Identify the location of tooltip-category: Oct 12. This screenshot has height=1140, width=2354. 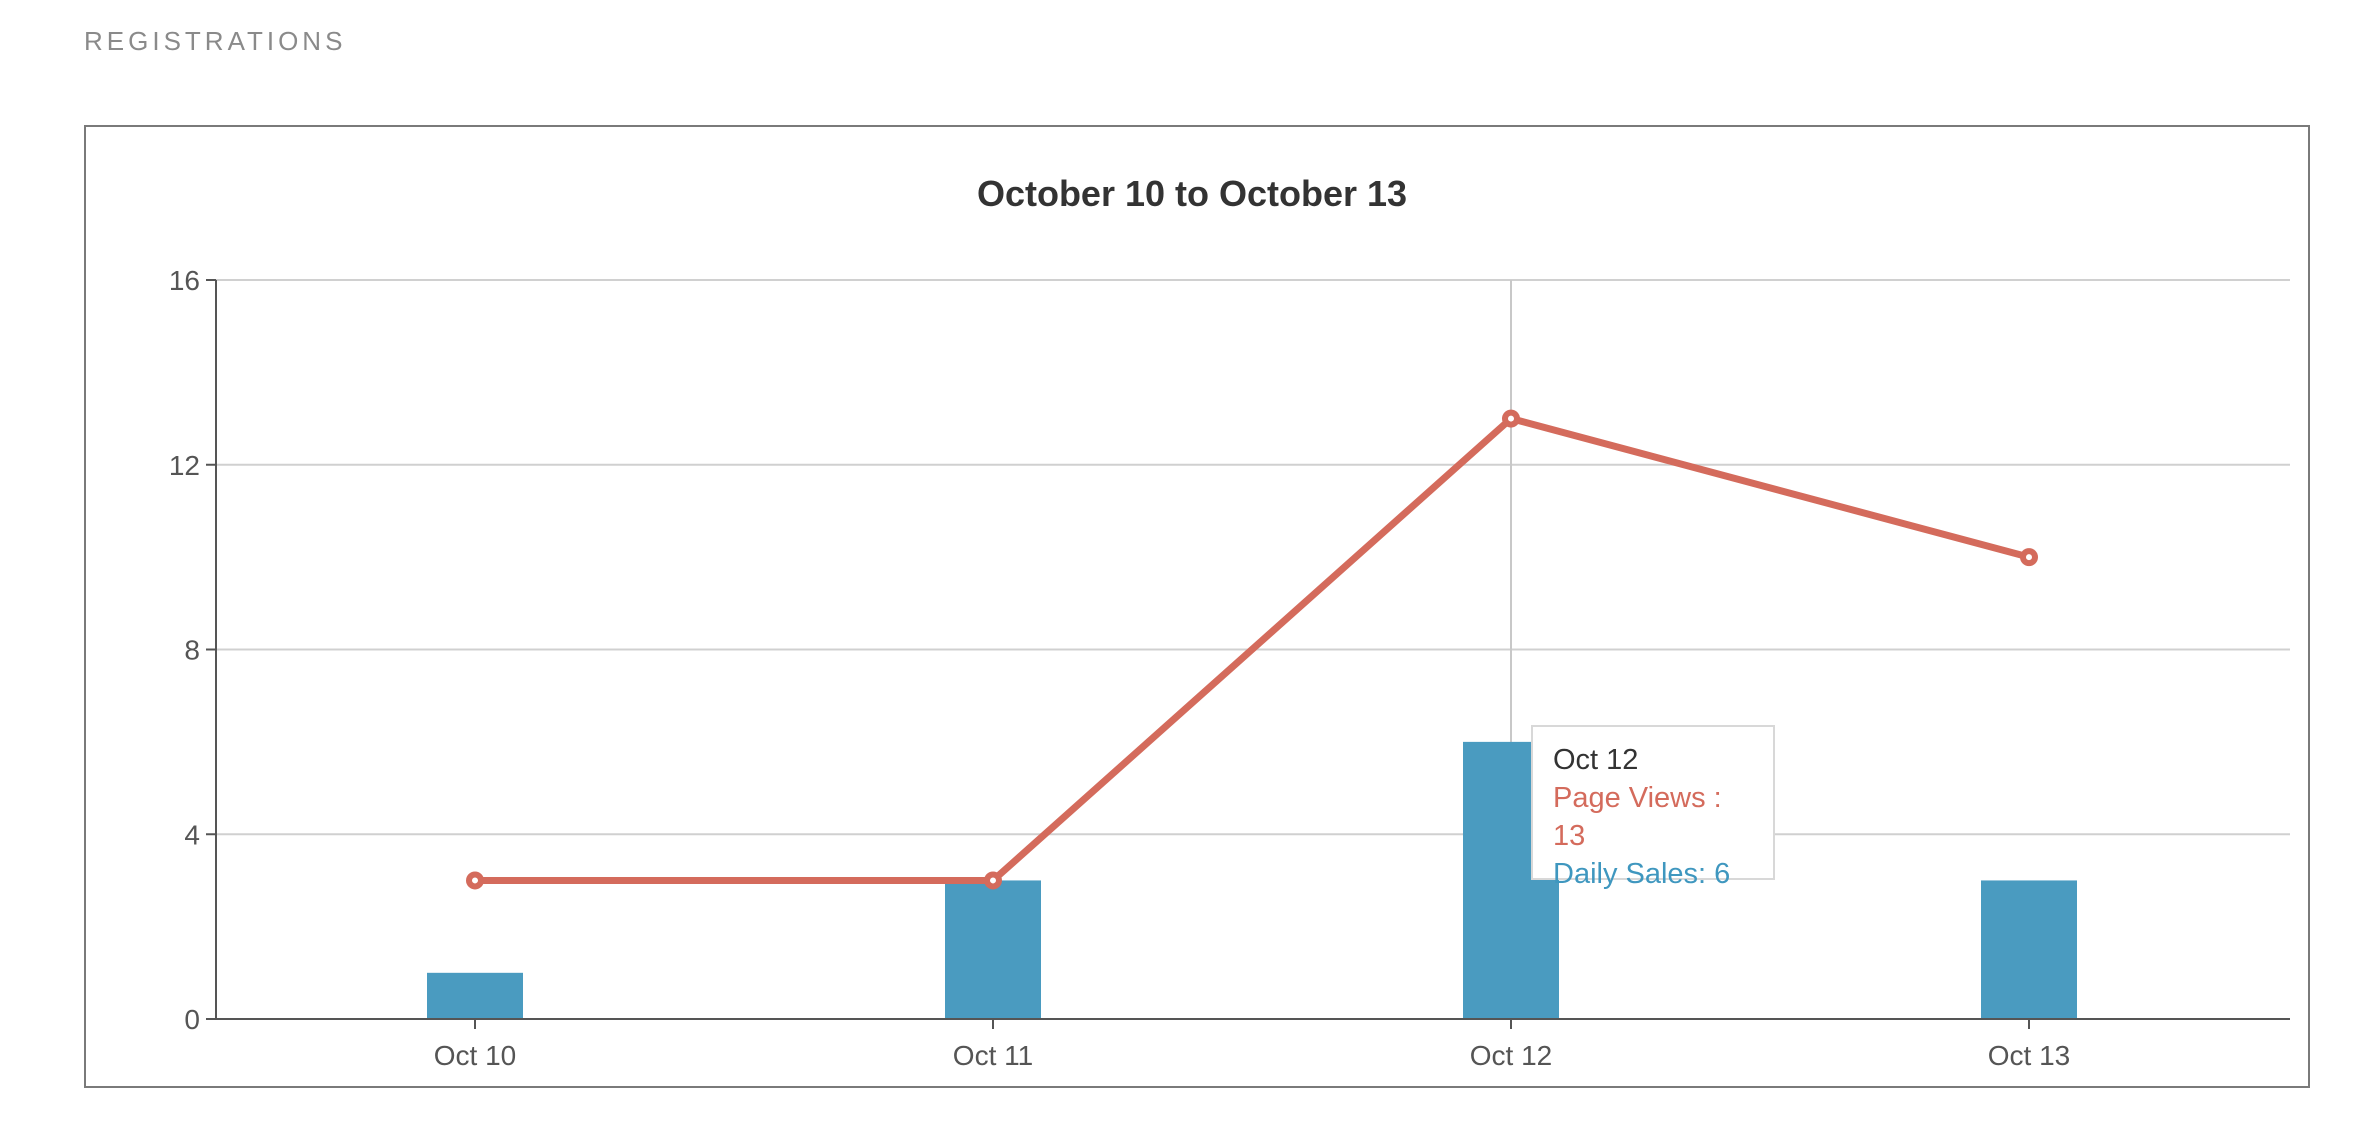
(1596, 760).